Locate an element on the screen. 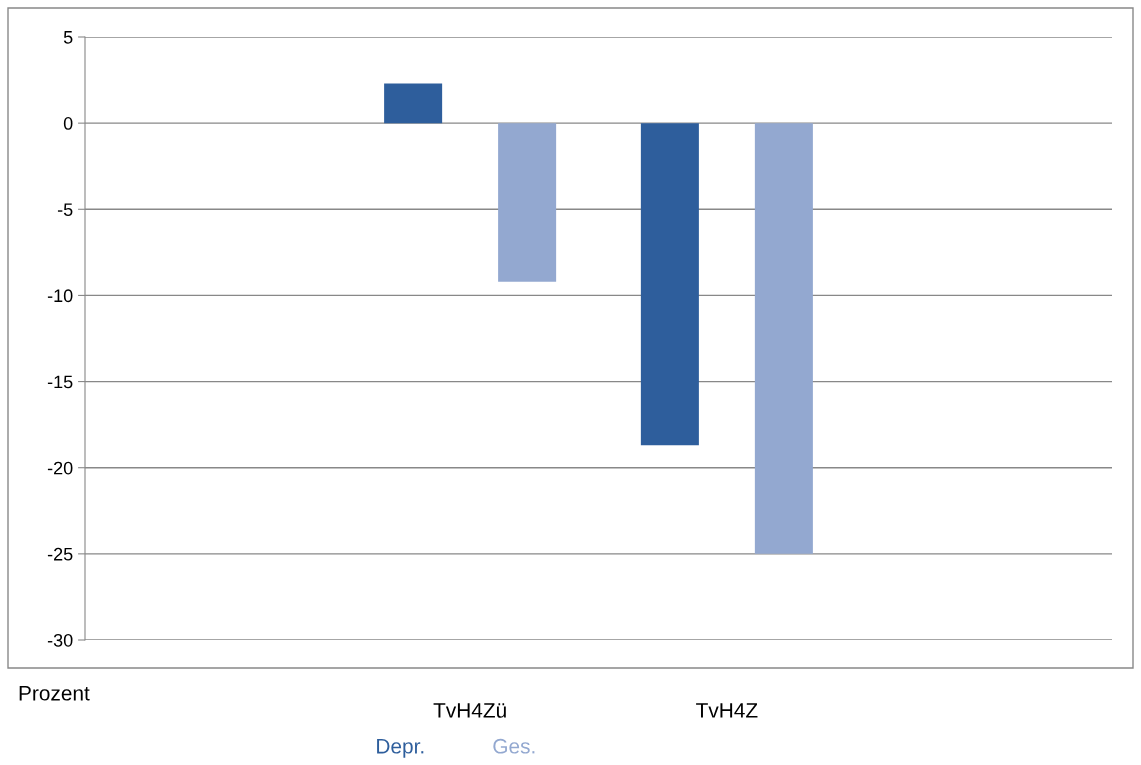 The height and width of the screenshot is (765, 1141). y-tick-label: -5 is located at coordinates (65, 210).